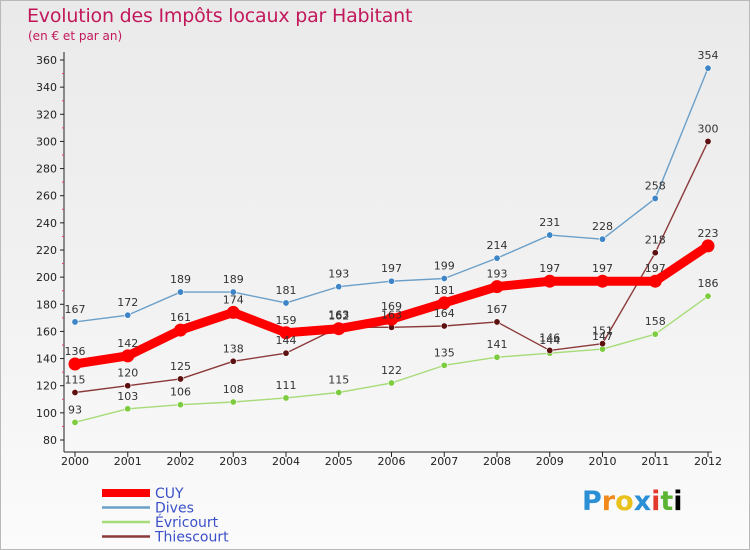 This screenshot has width=750, height=550. I want to click on data-label: 108, so click(233, 389).